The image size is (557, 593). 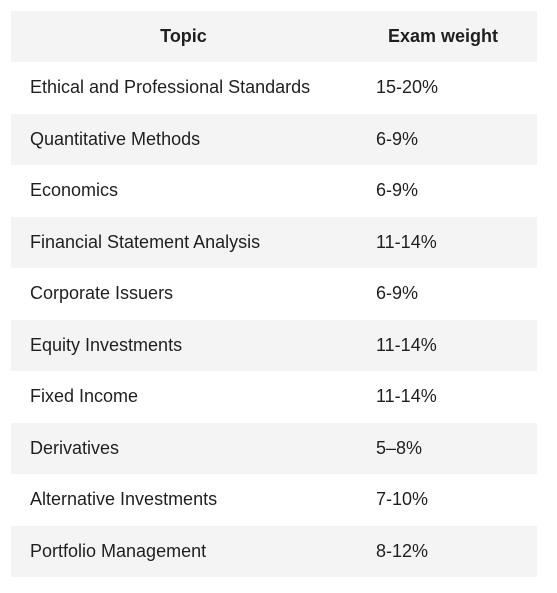 What do you see at coordinates (443, 36) in the screenshot?
I see `exam-weight-column-header: Exam weight` at bounding box center [443, 36].